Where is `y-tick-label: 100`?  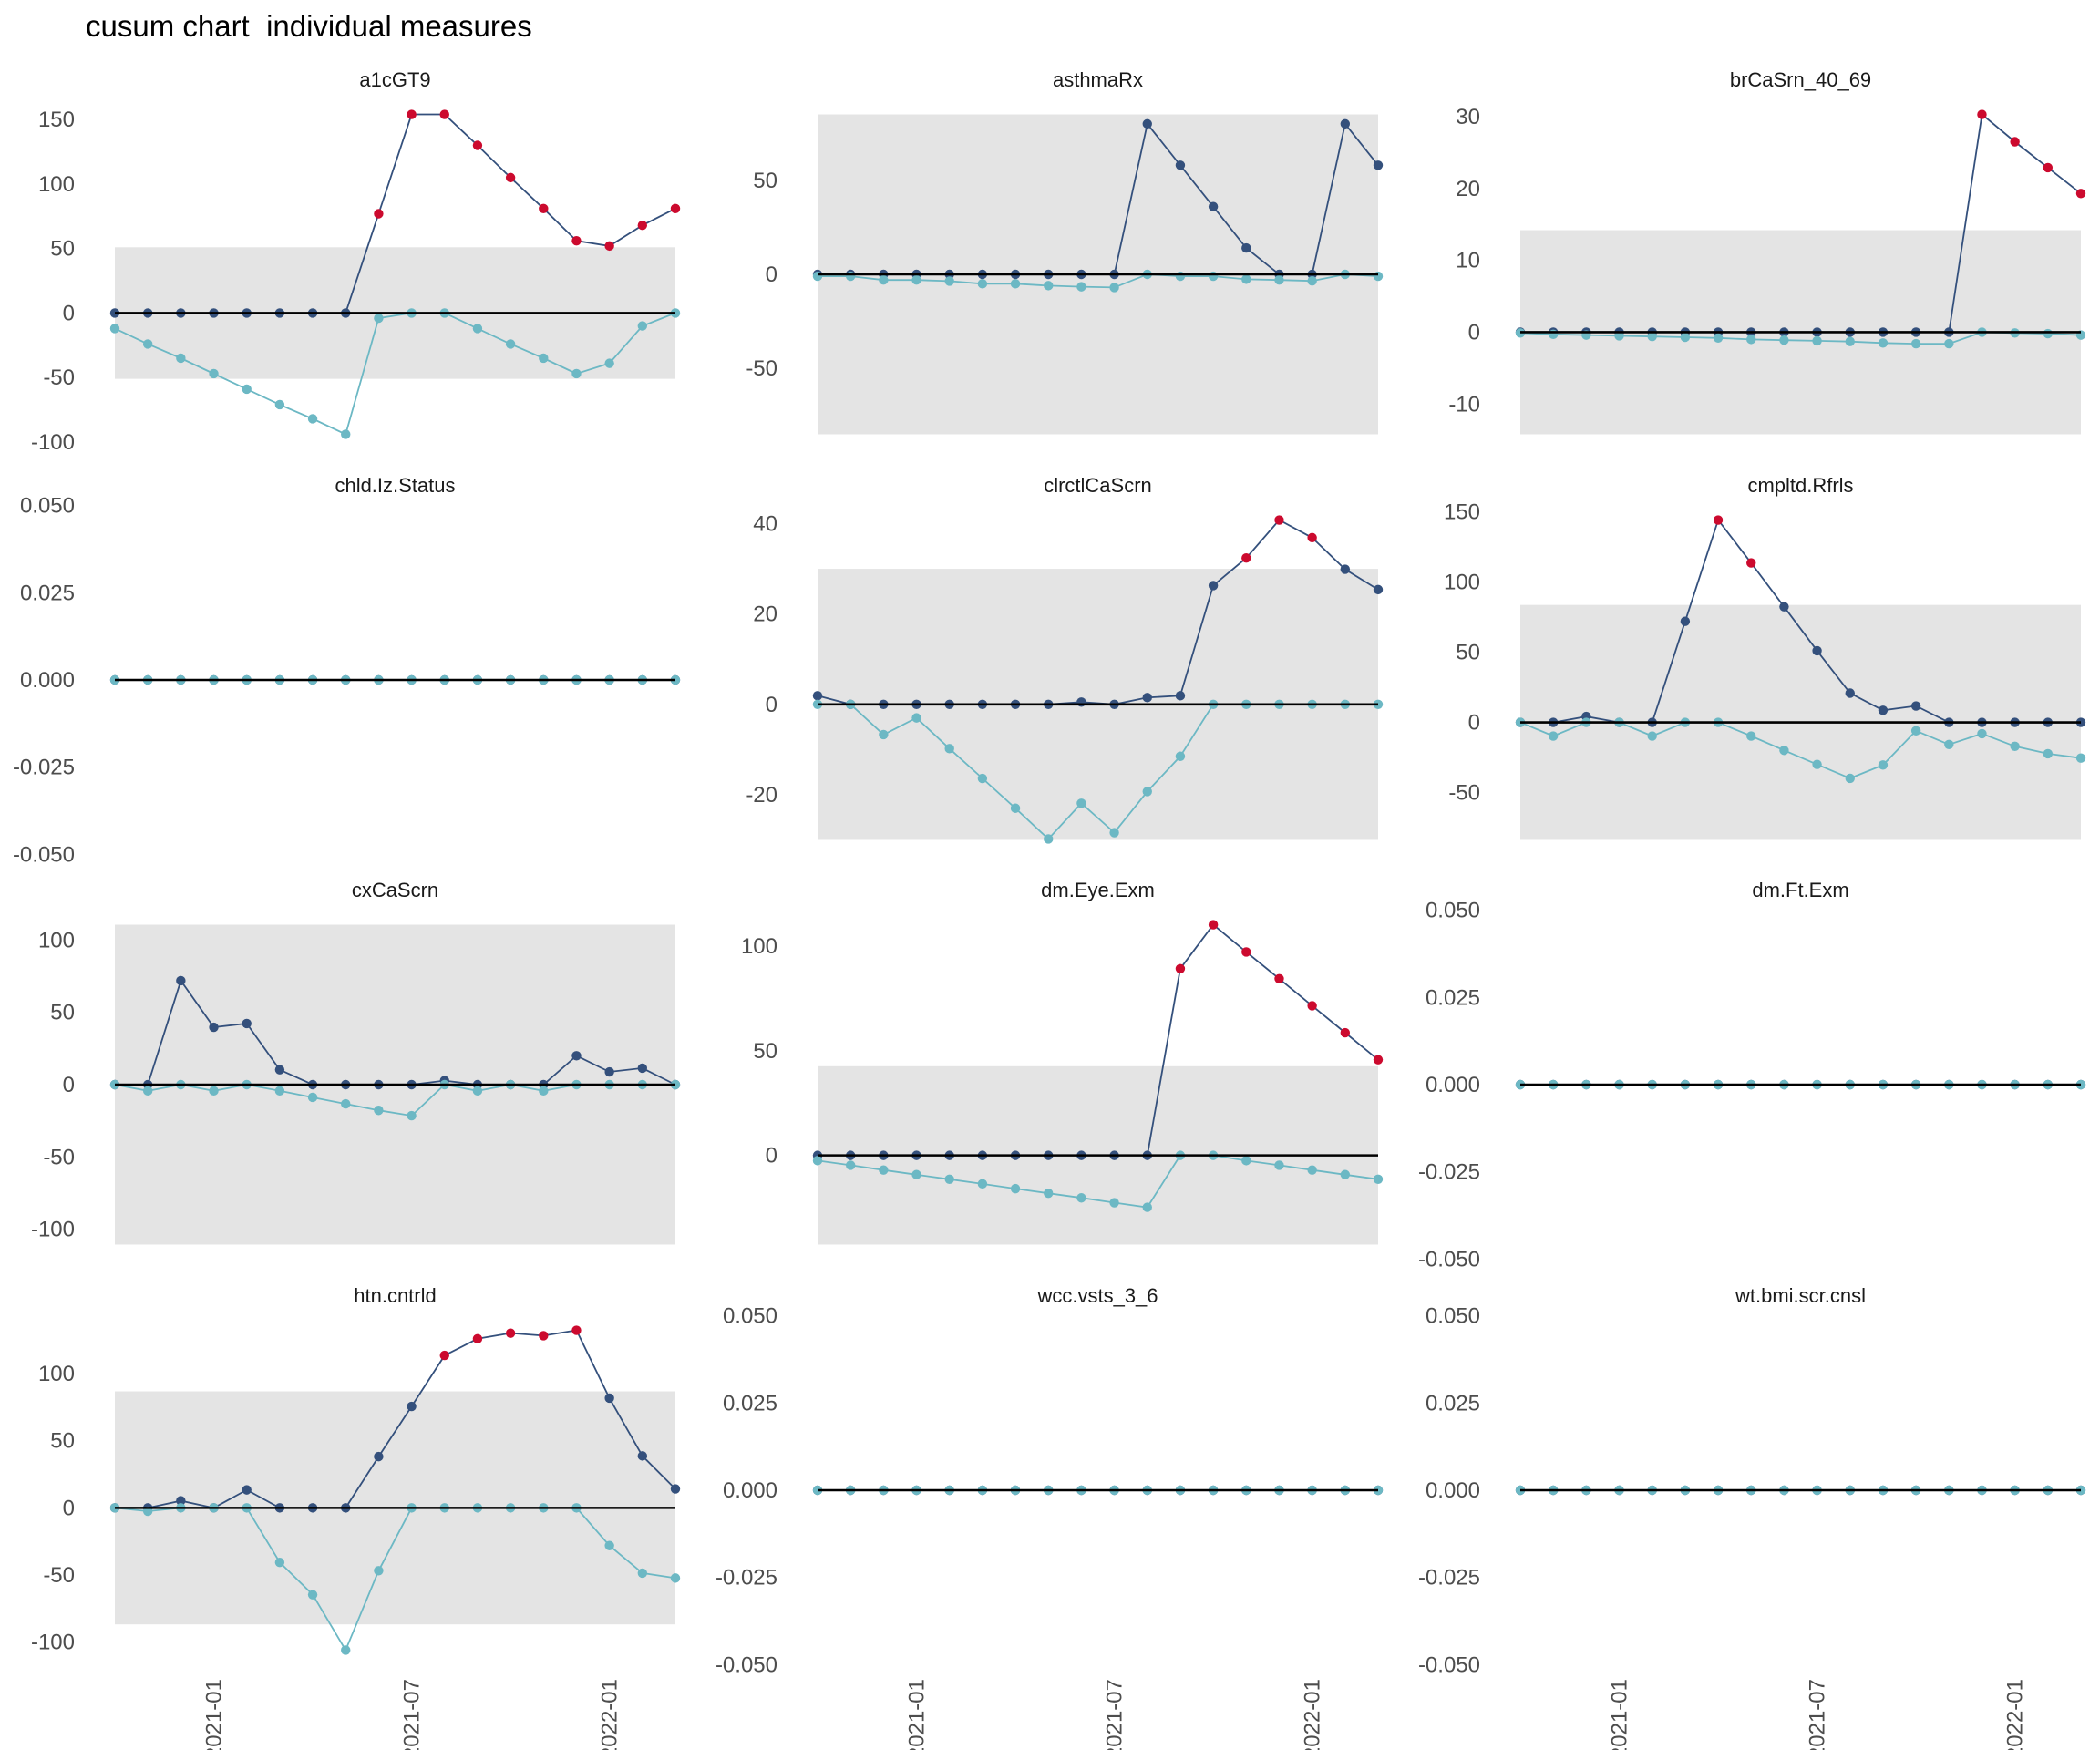
y-tick-label: 100 is located at coordinates (57, 940).